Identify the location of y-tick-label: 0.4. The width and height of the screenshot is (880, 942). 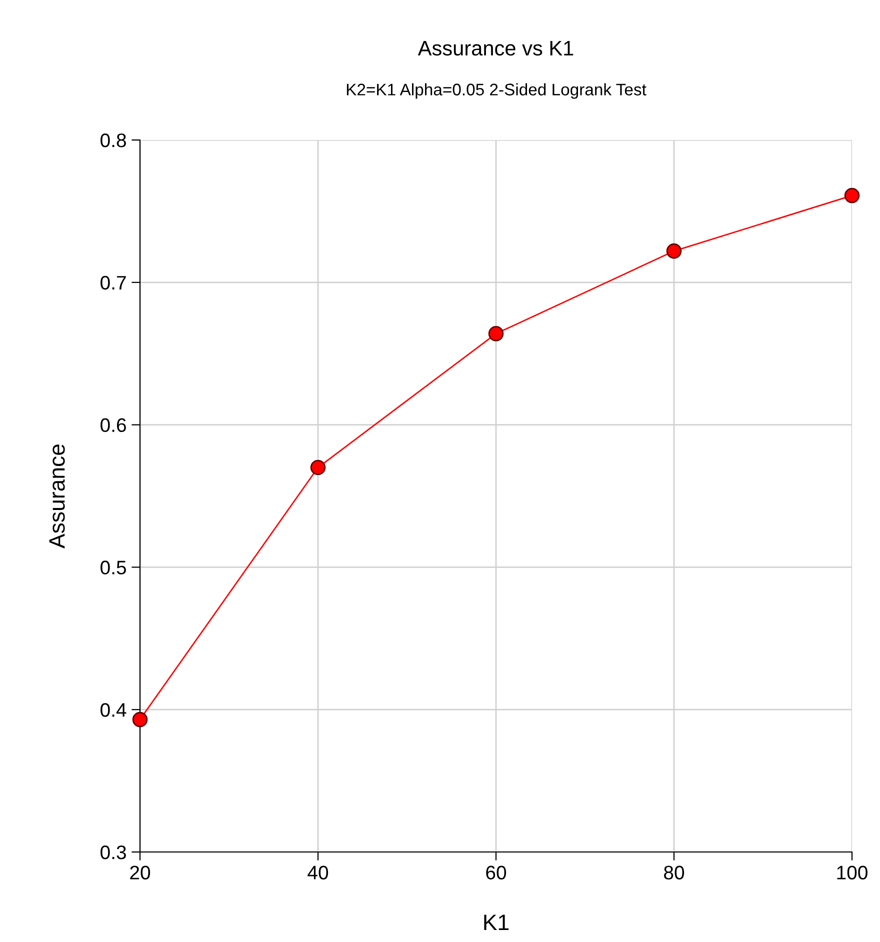
(113, 710).